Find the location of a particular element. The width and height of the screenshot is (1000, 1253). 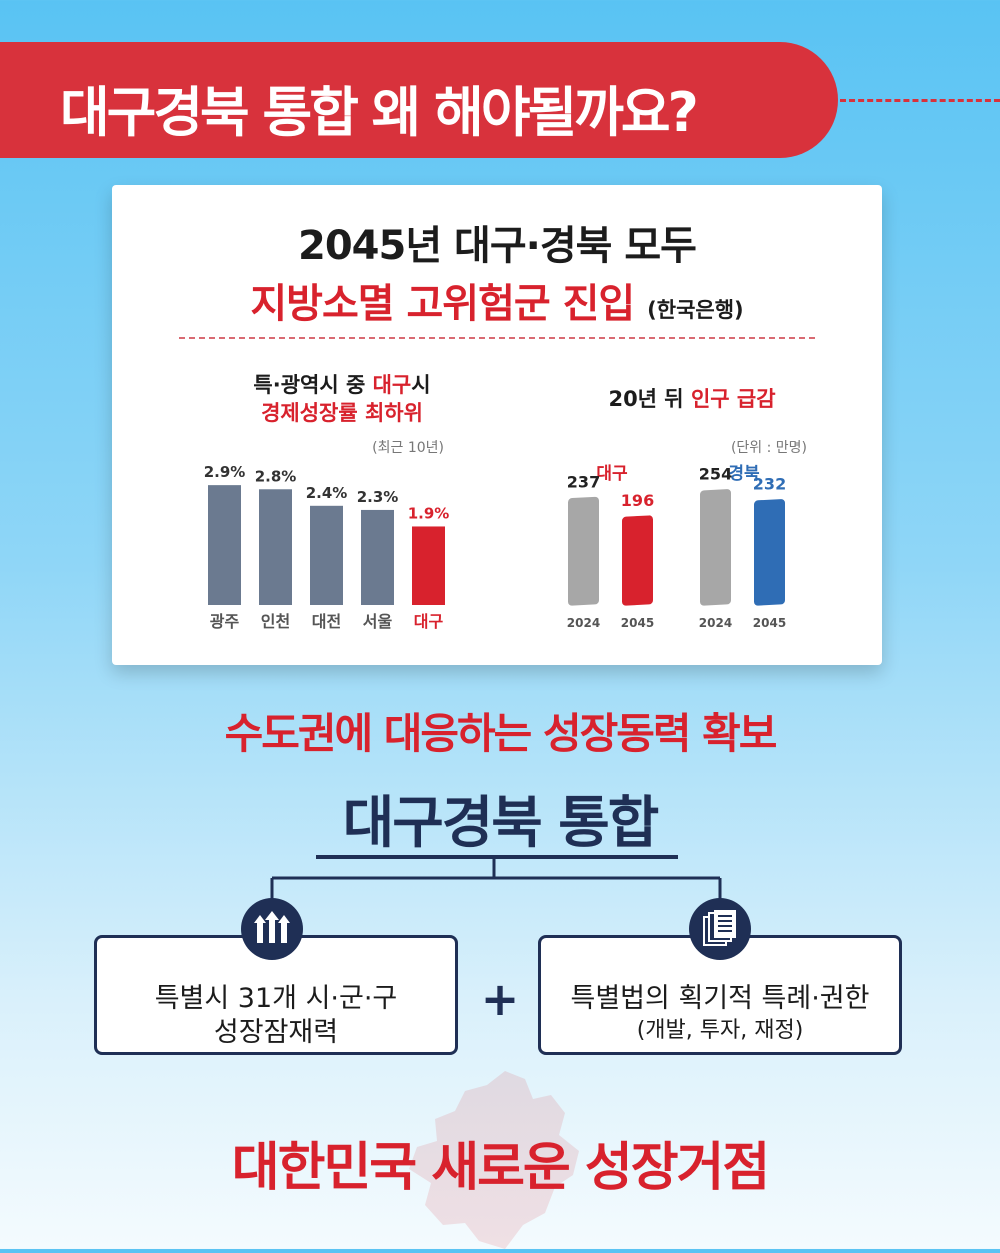

chart1-heading-line2: 경제성장률 최하위 is located at coordinates (342, 413).